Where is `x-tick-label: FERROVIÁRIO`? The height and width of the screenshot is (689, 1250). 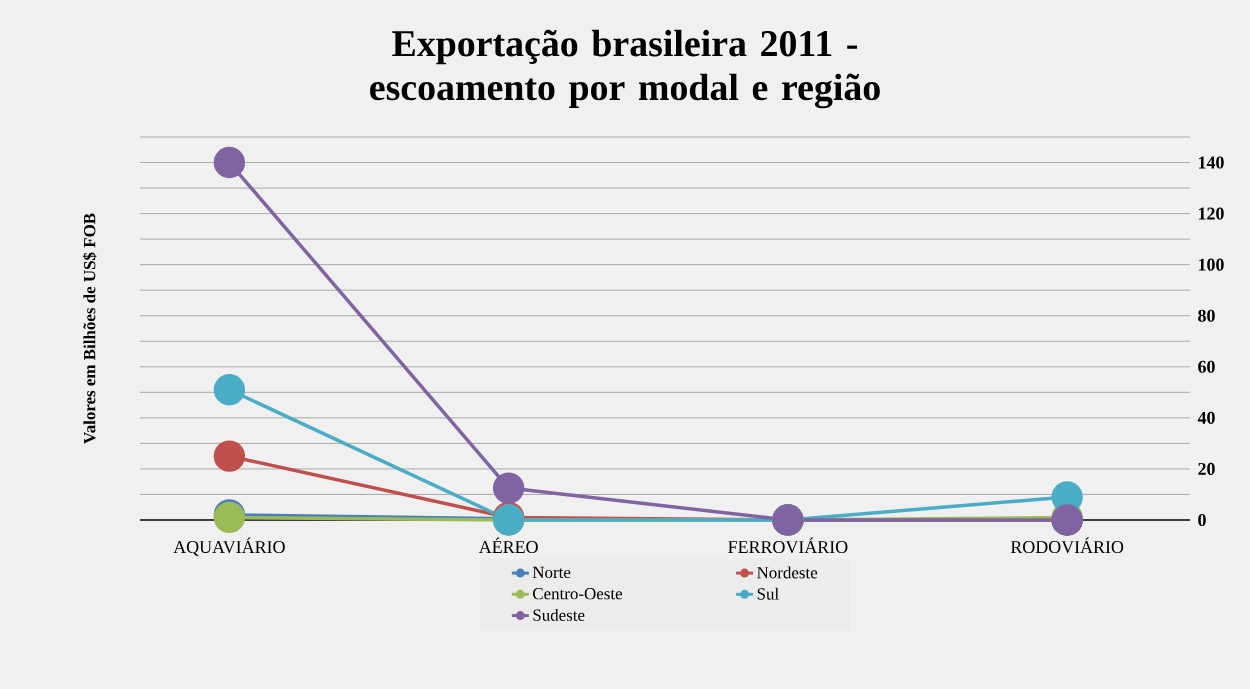 x-tick-label: FERROVIÁRIO is located at coordinates (788, 545).